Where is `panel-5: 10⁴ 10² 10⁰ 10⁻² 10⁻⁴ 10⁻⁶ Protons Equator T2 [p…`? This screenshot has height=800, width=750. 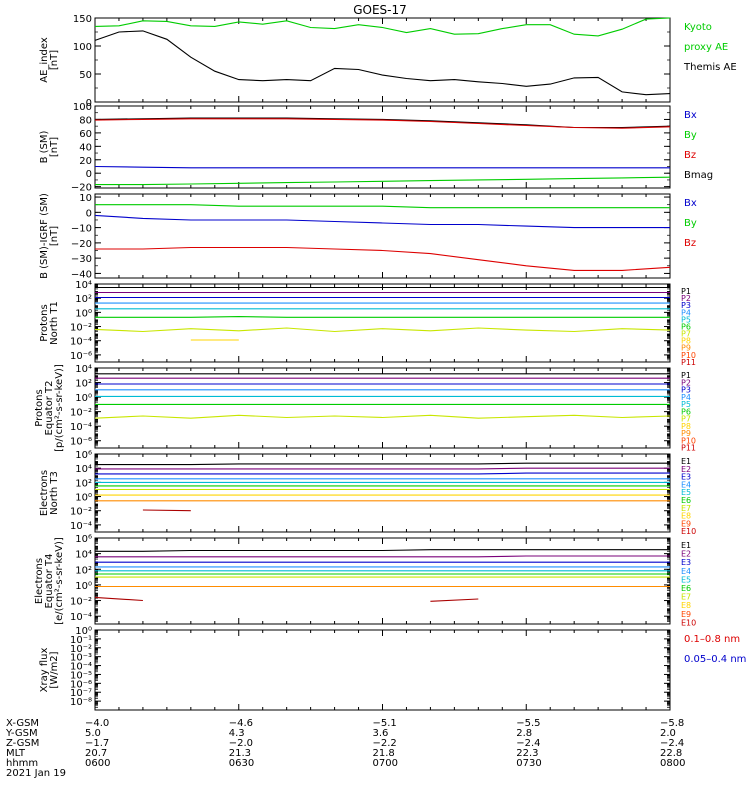
panel-5: 10⁴ 10² 10⁰ 10⁻² 10⁻⁴ 10⁻⁶ Protons Equator T2 [p… is located at coordinates (365, 408).